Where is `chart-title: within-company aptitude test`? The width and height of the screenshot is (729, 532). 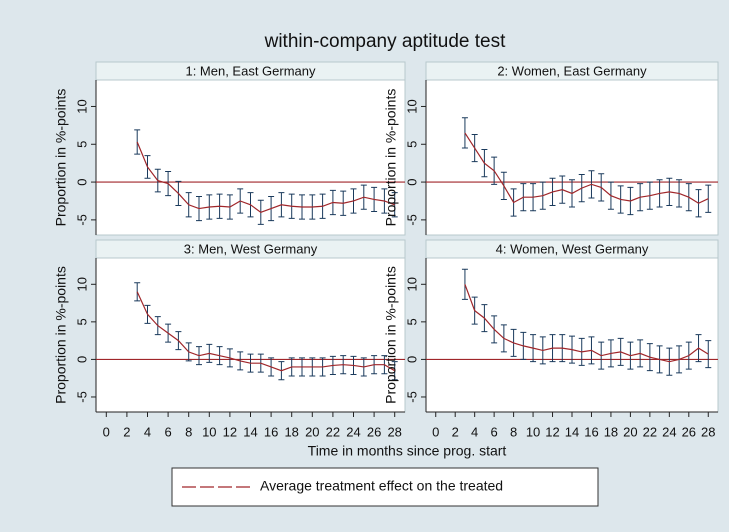
chart-title: within-company aptitude test is located at coordinates (385, 41).